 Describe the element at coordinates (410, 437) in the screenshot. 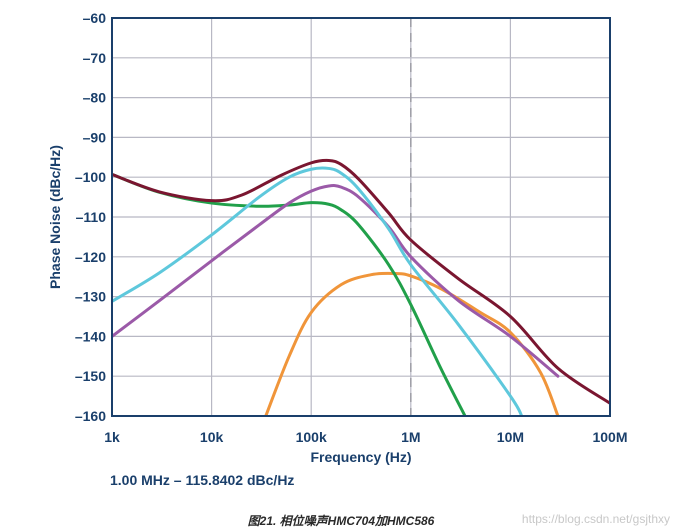

I see `x-tick-label: 1M` at that location.